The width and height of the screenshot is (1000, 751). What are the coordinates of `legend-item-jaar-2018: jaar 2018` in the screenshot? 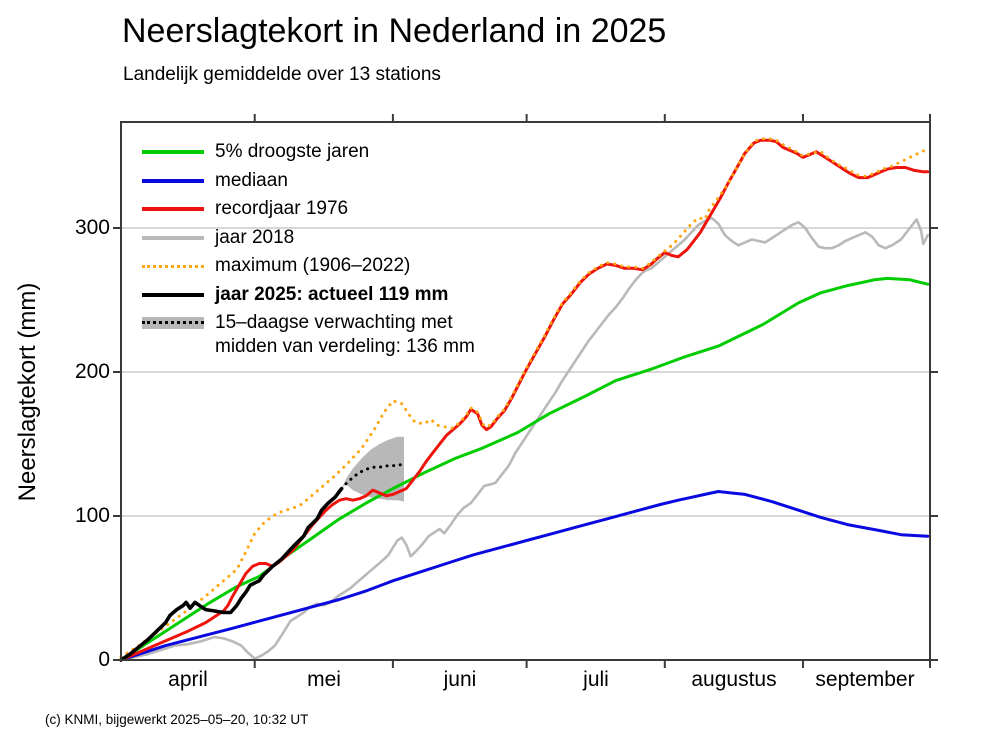 It's located at (297, 238).